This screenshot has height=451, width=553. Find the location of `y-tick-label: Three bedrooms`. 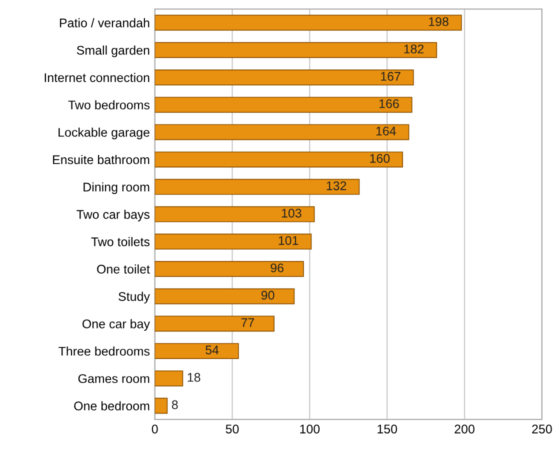

y-tick-label: Three bedrooms is located at coordinates (104, 351).